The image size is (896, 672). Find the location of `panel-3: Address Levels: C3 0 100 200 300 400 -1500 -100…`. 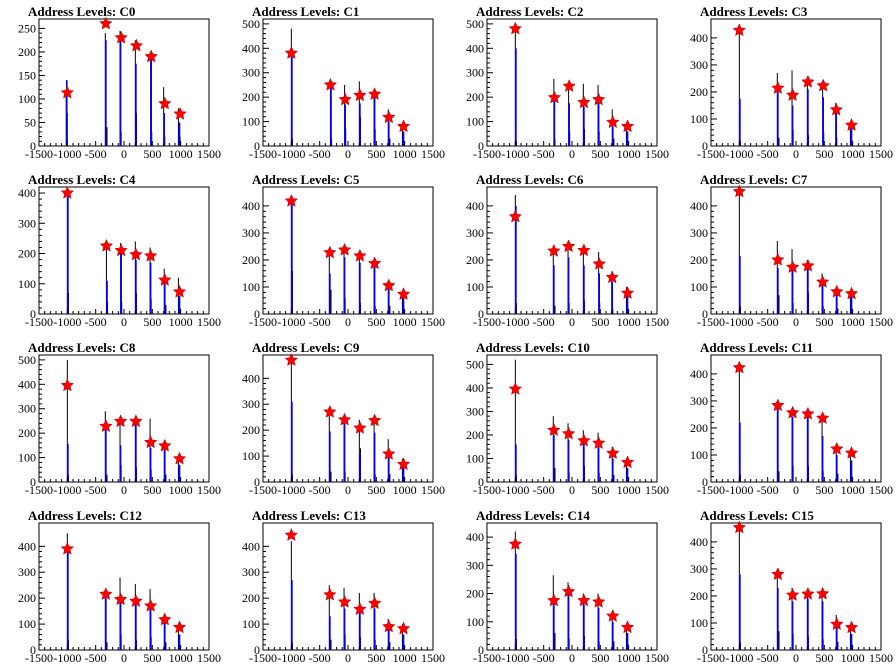

panel-3: Address Levels: C3 0 100 200 300 400 -1500 -100… is located at coordinates (791, 82).